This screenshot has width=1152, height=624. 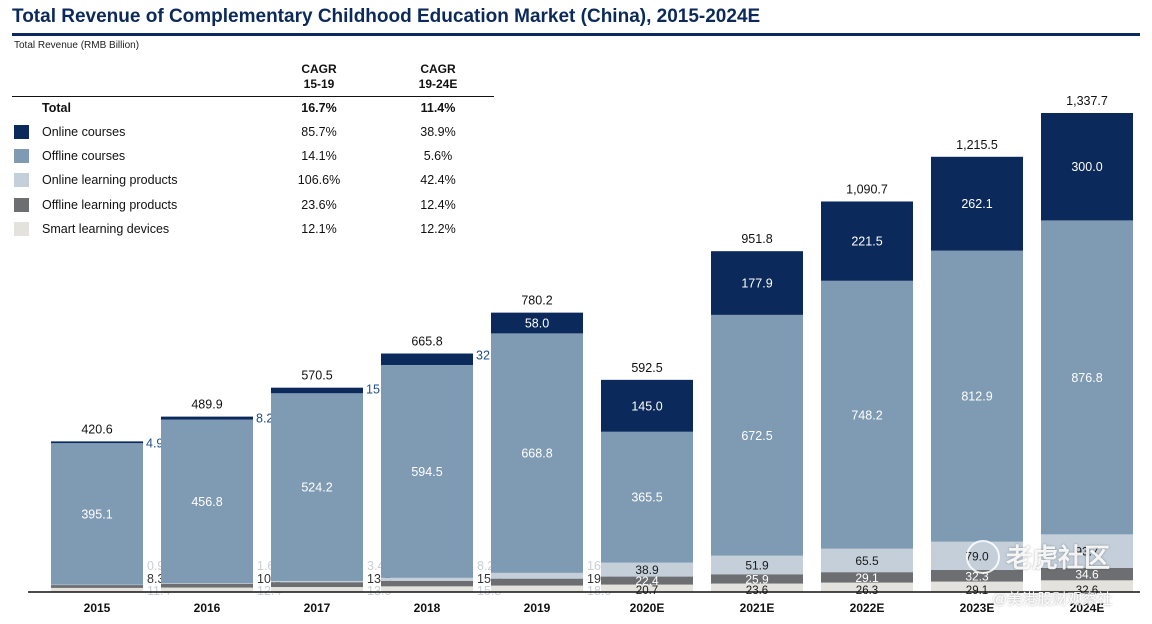 I want to click on data-label: 51.9, so click(x=757, y=565).